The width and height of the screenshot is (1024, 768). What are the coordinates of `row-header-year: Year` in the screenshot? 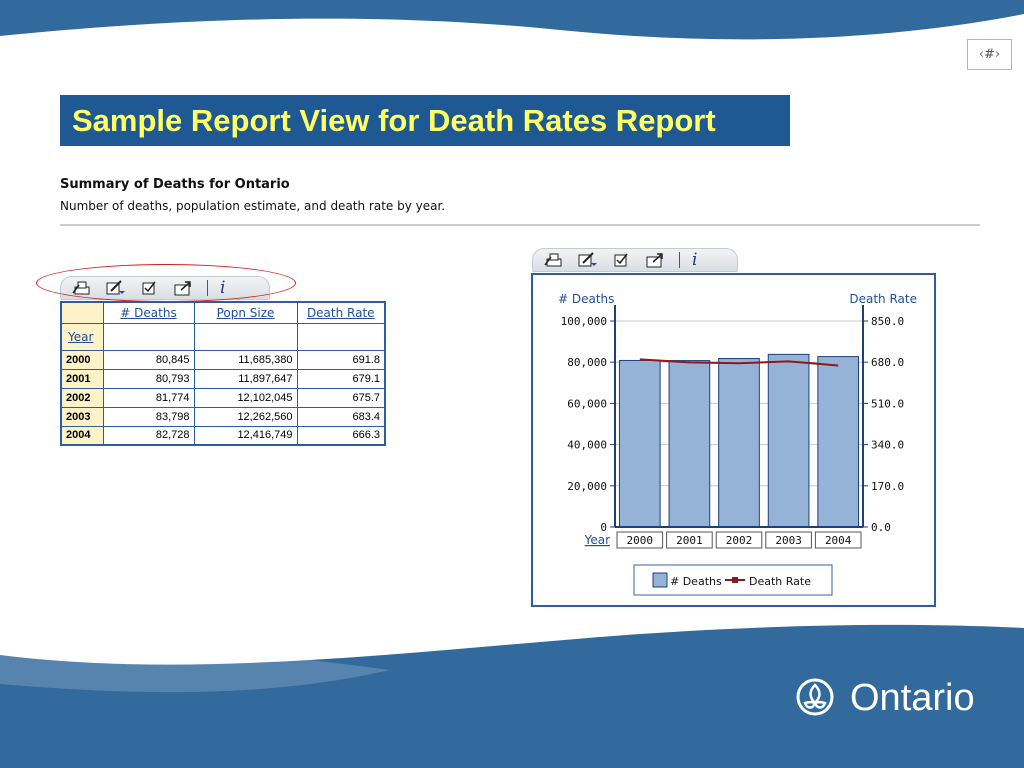 It's located at (82, 336).